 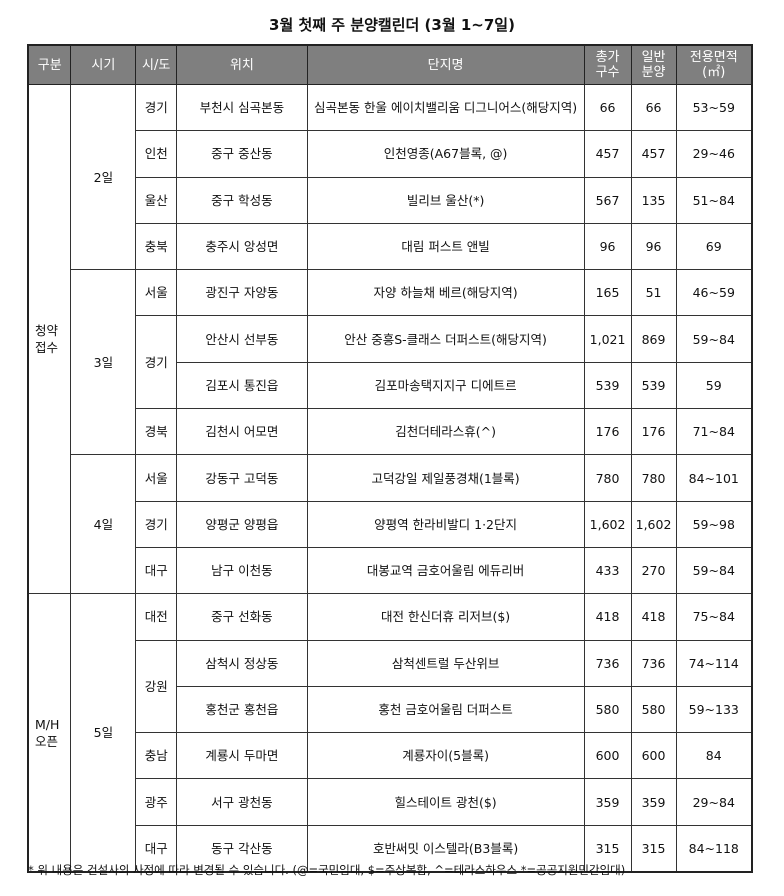 What do you see at coordinates (445, 246) in the screenshot?
I see `complex-name-cell: 대림 퍼스트 앤빌` at bounding box center [445, 246].